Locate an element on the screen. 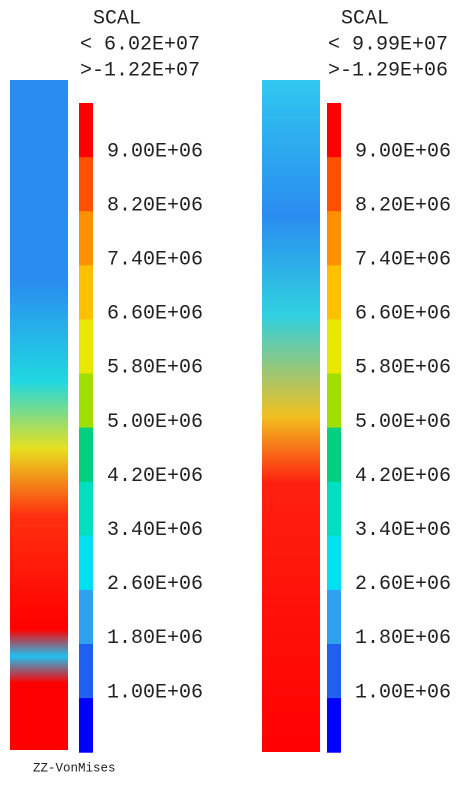 The image size is (467, 786). scal-min: >-1.22E+07 is located at coordinates (140, 70).